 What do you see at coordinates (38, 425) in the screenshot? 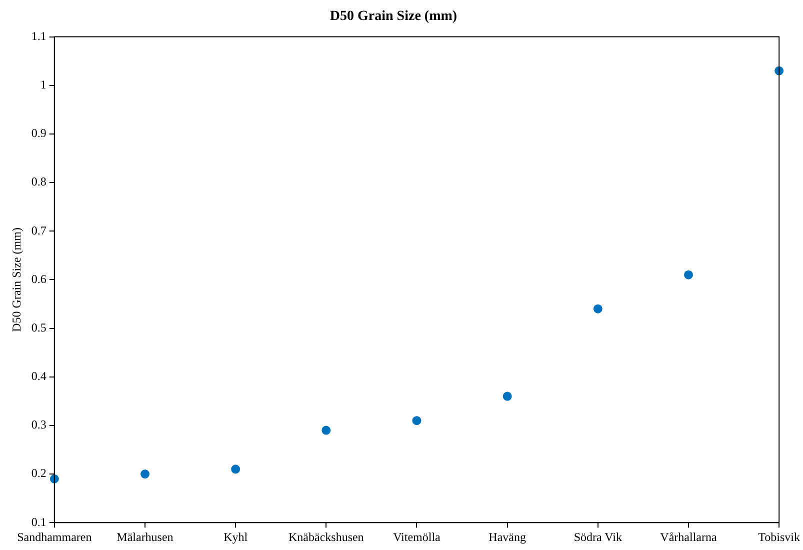
I see `y-tick-label: 0.3` at bounding box center [38, 425].